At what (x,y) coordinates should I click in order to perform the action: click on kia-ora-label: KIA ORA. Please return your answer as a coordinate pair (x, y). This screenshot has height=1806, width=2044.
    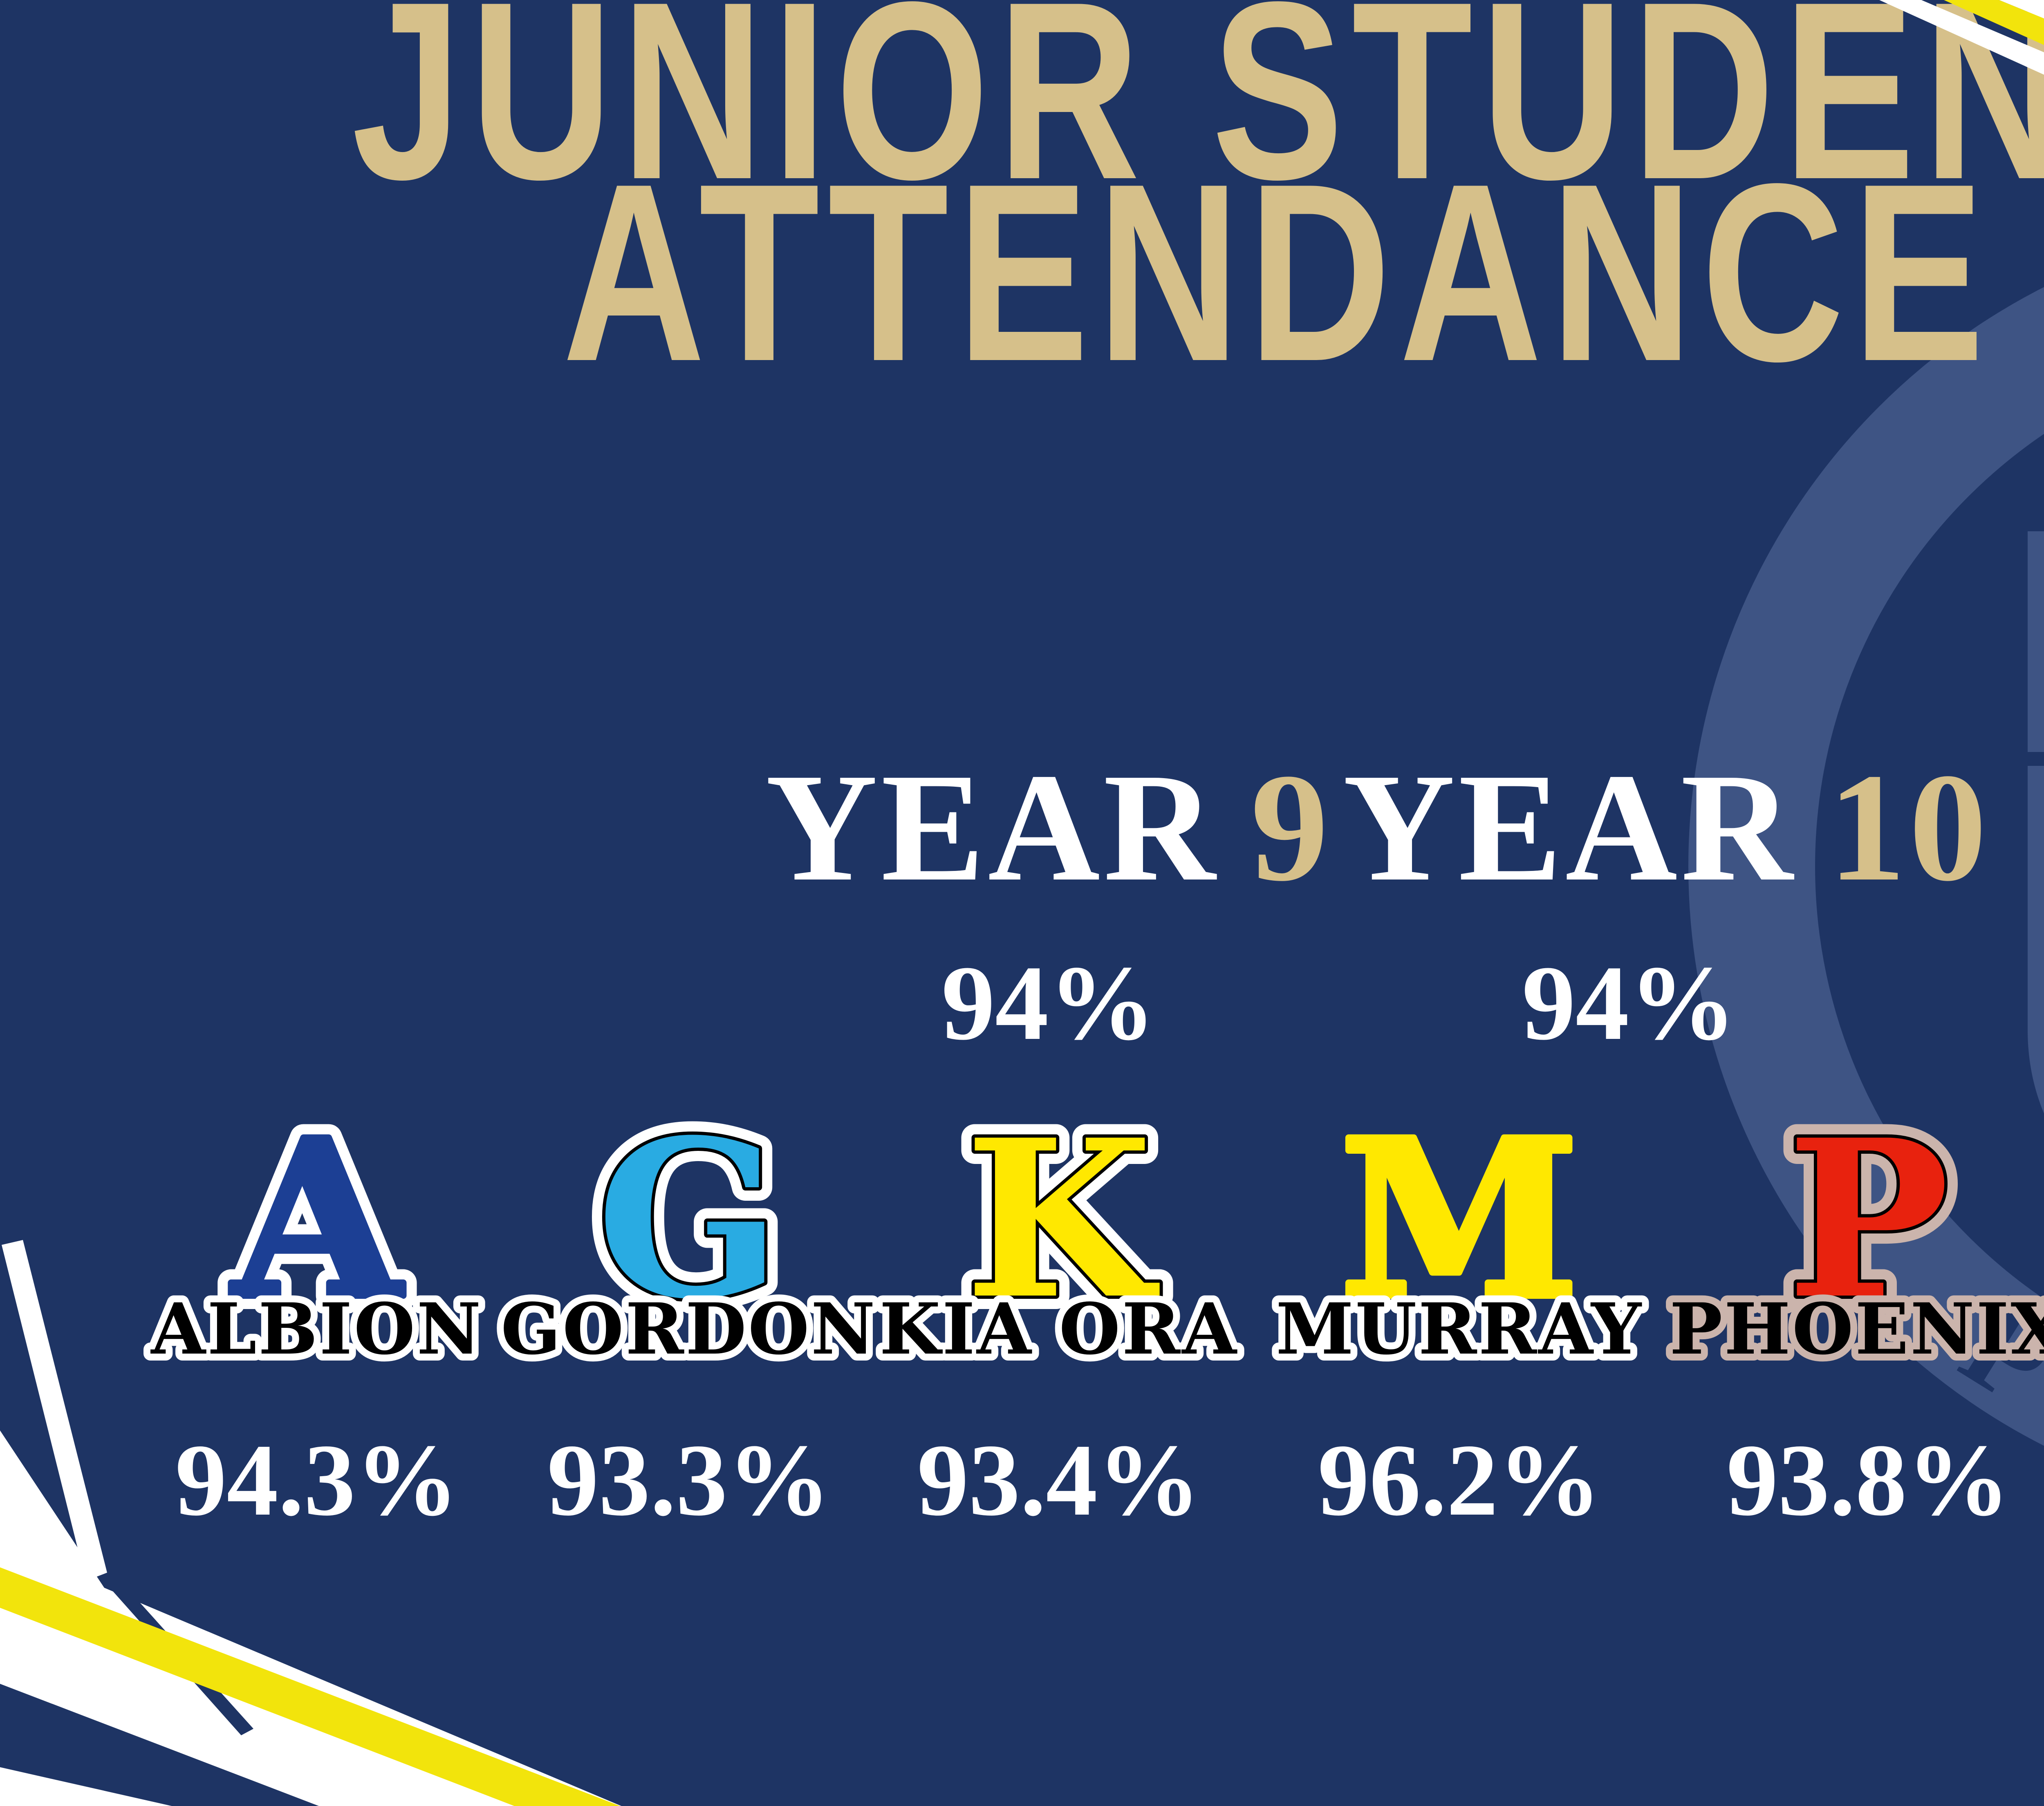
    Looking at the image, I should click on (1059, 1328).